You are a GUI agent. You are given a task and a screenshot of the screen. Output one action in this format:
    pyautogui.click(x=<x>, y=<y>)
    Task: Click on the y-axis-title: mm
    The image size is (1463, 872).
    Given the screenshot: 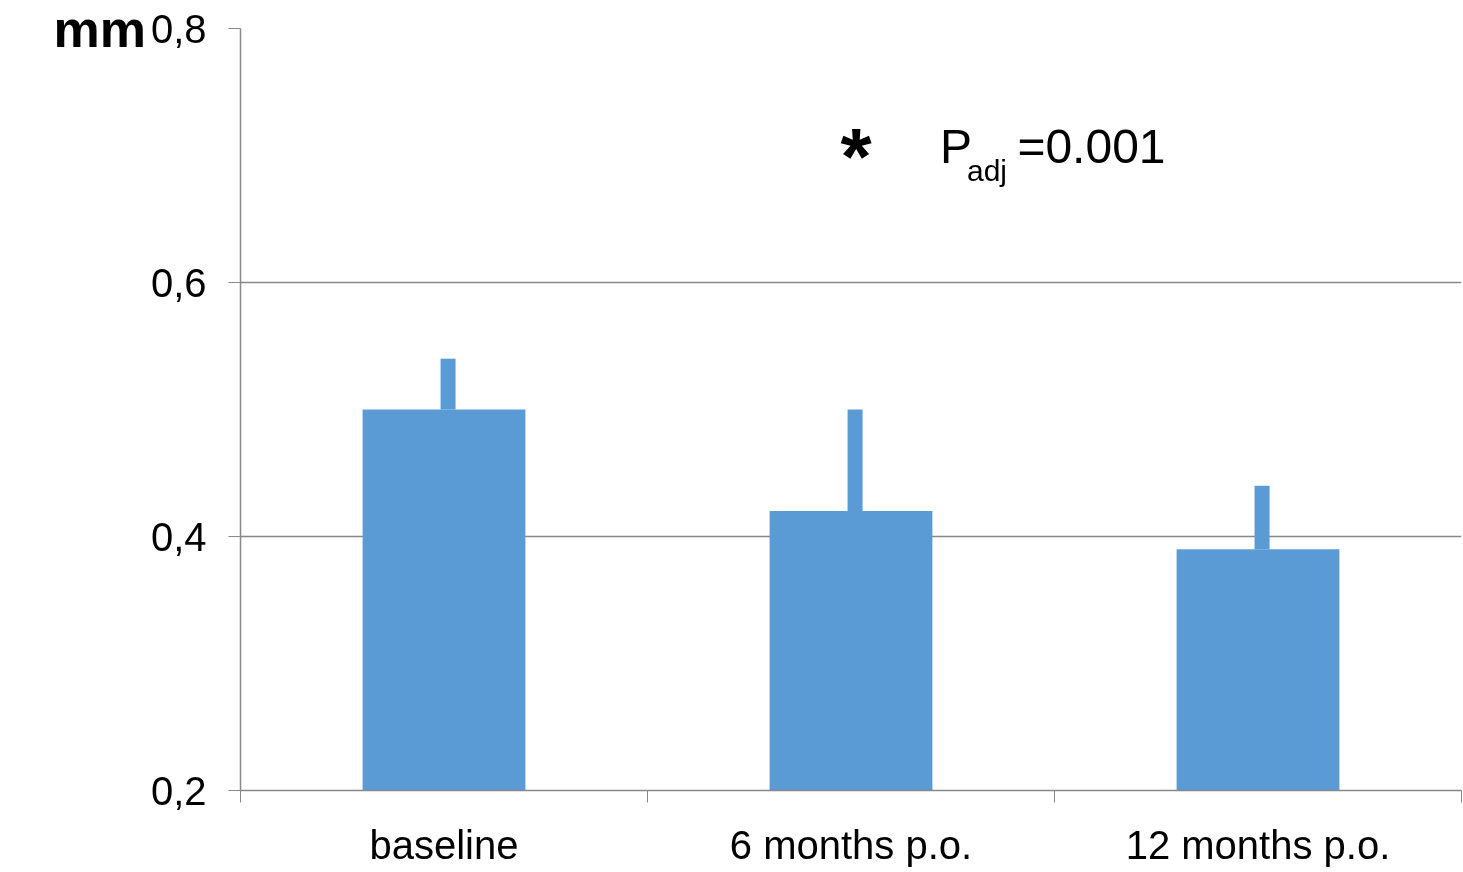 What is the action you would take?
    pyautogui.click(x=99, y=29)
    